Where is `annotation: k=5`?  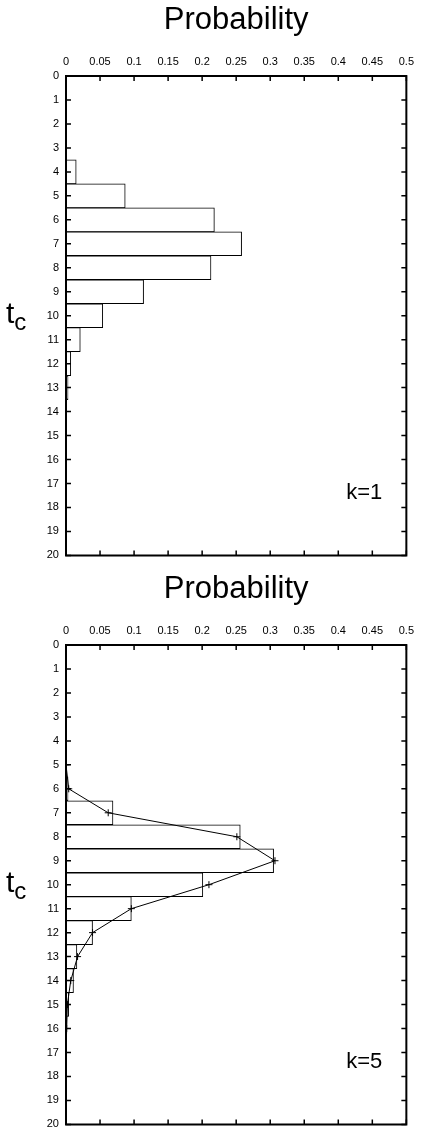 annotation: k=5 is located at coordinates (364, 1061).